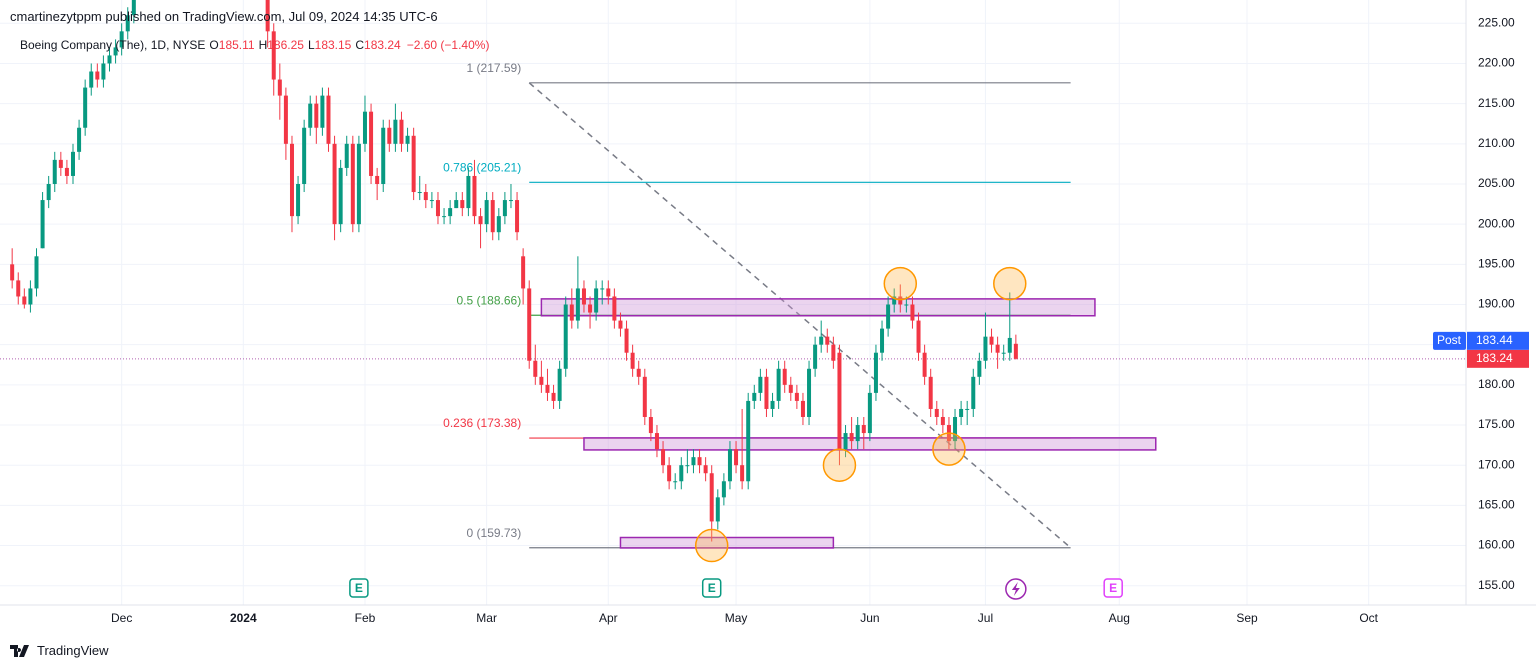  Describe the element at coordinates (869, 618) in the screenshot. I see `x-tick-label: Jun` at that location.